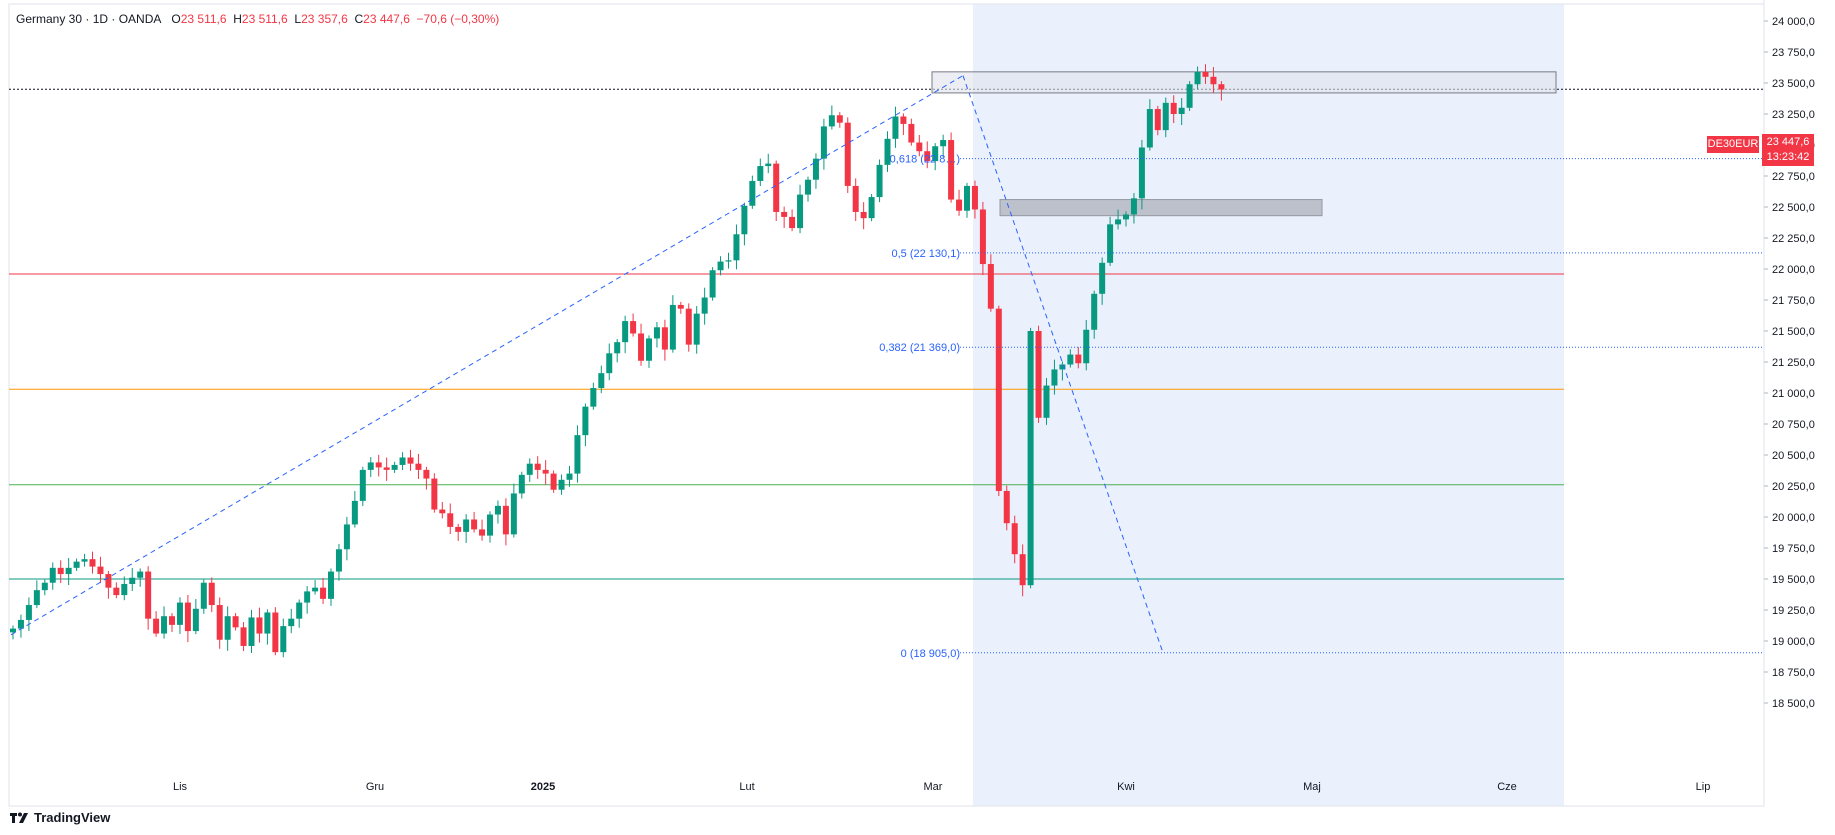  Describe the element at coordinates (1507, 787) in the screenshot. I see `time-axis-label: Cze` at that location.